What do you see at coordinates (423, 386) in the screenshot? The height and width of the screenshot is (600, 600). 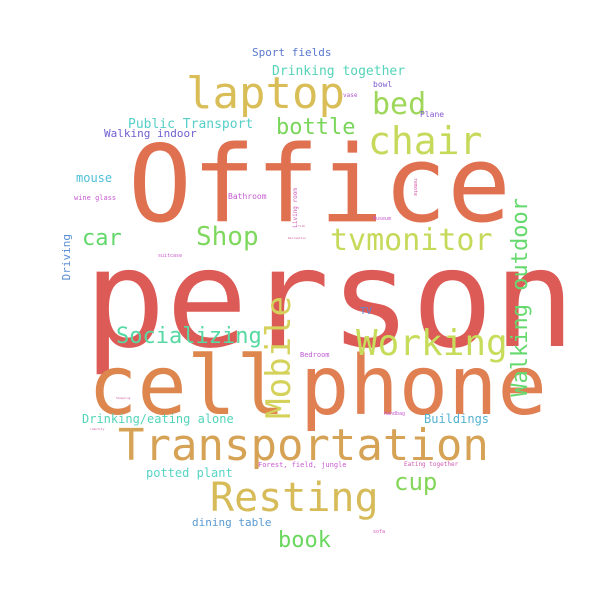 I see `word-phone: phone` at bounding box center [423, 386].